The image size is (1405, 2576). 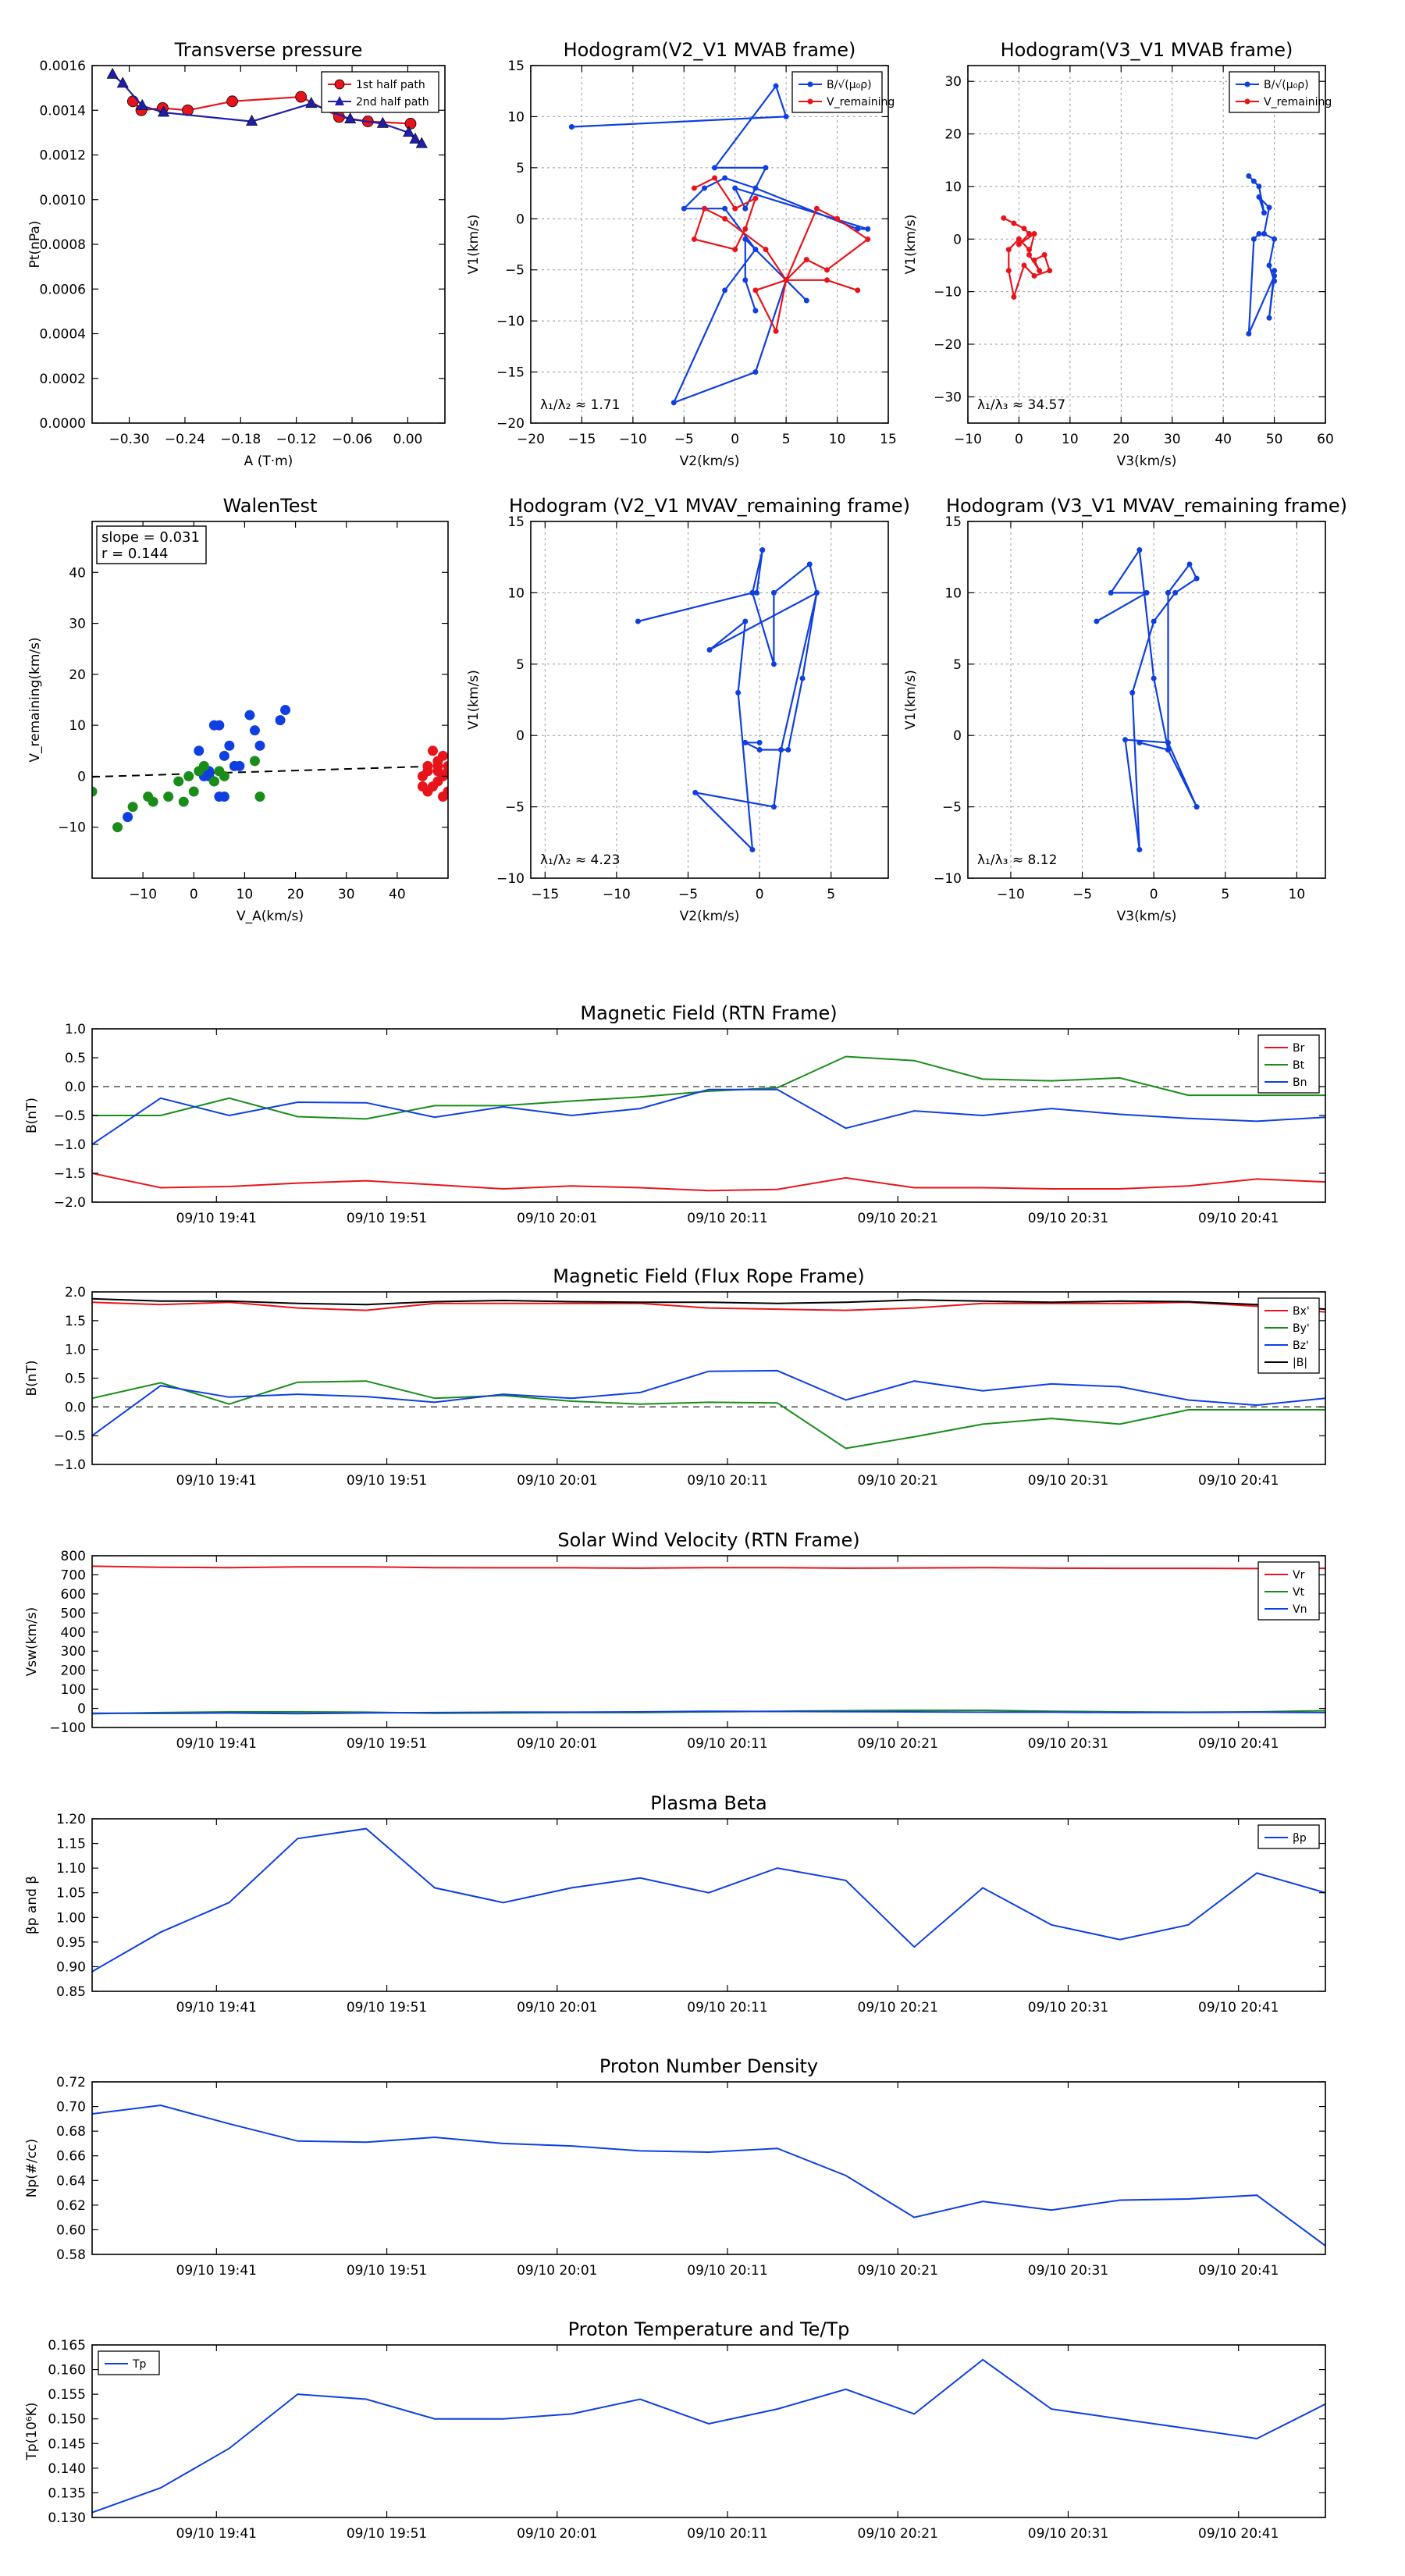 I want to click on y-tick-label: 0.95, so click(x=71, y=1943).